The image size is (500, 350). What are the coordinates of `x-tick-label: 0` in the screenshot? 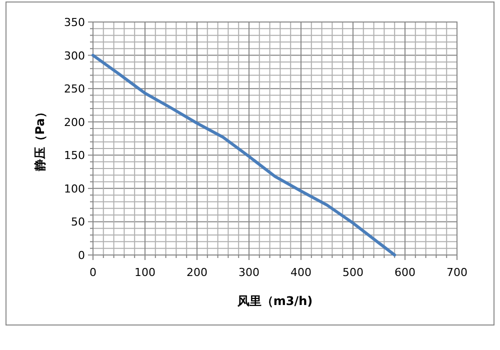 It's located at (93, 272).